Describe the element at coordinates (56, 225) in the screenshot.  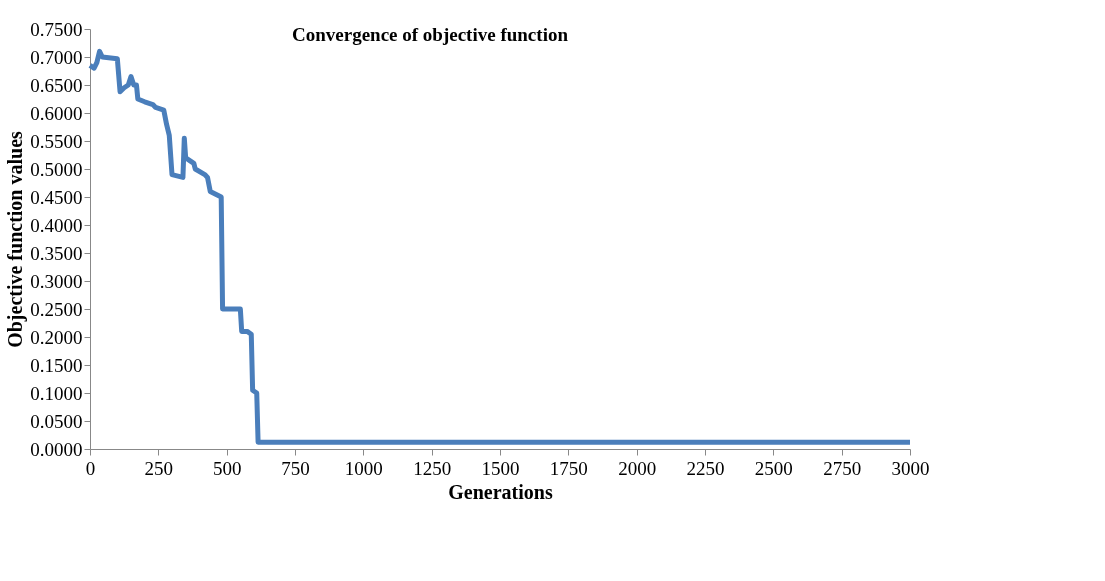
I see `y-tick-label: 0.4000` at that location.